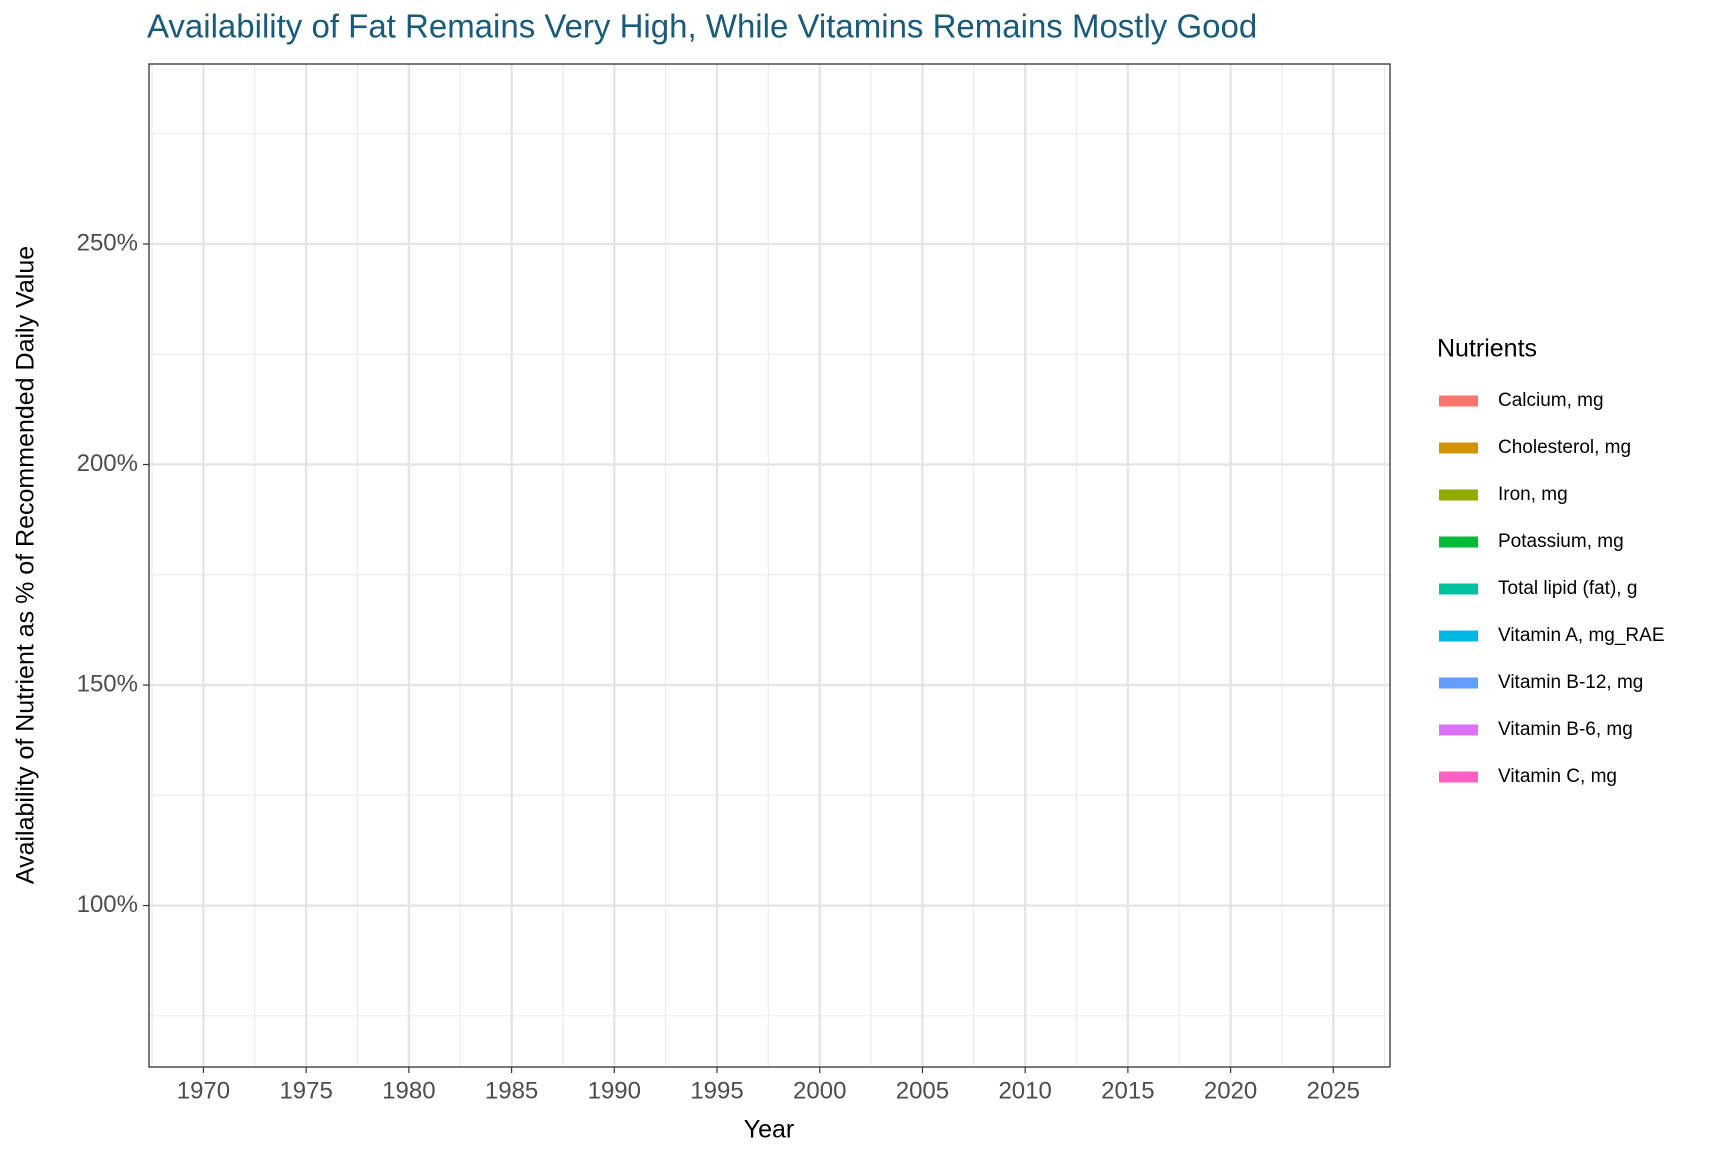 Image resolution: width=1728 pixels, height=1152 pixels. I want to click on x-tick-label: 2015, so click(1127, 1090).